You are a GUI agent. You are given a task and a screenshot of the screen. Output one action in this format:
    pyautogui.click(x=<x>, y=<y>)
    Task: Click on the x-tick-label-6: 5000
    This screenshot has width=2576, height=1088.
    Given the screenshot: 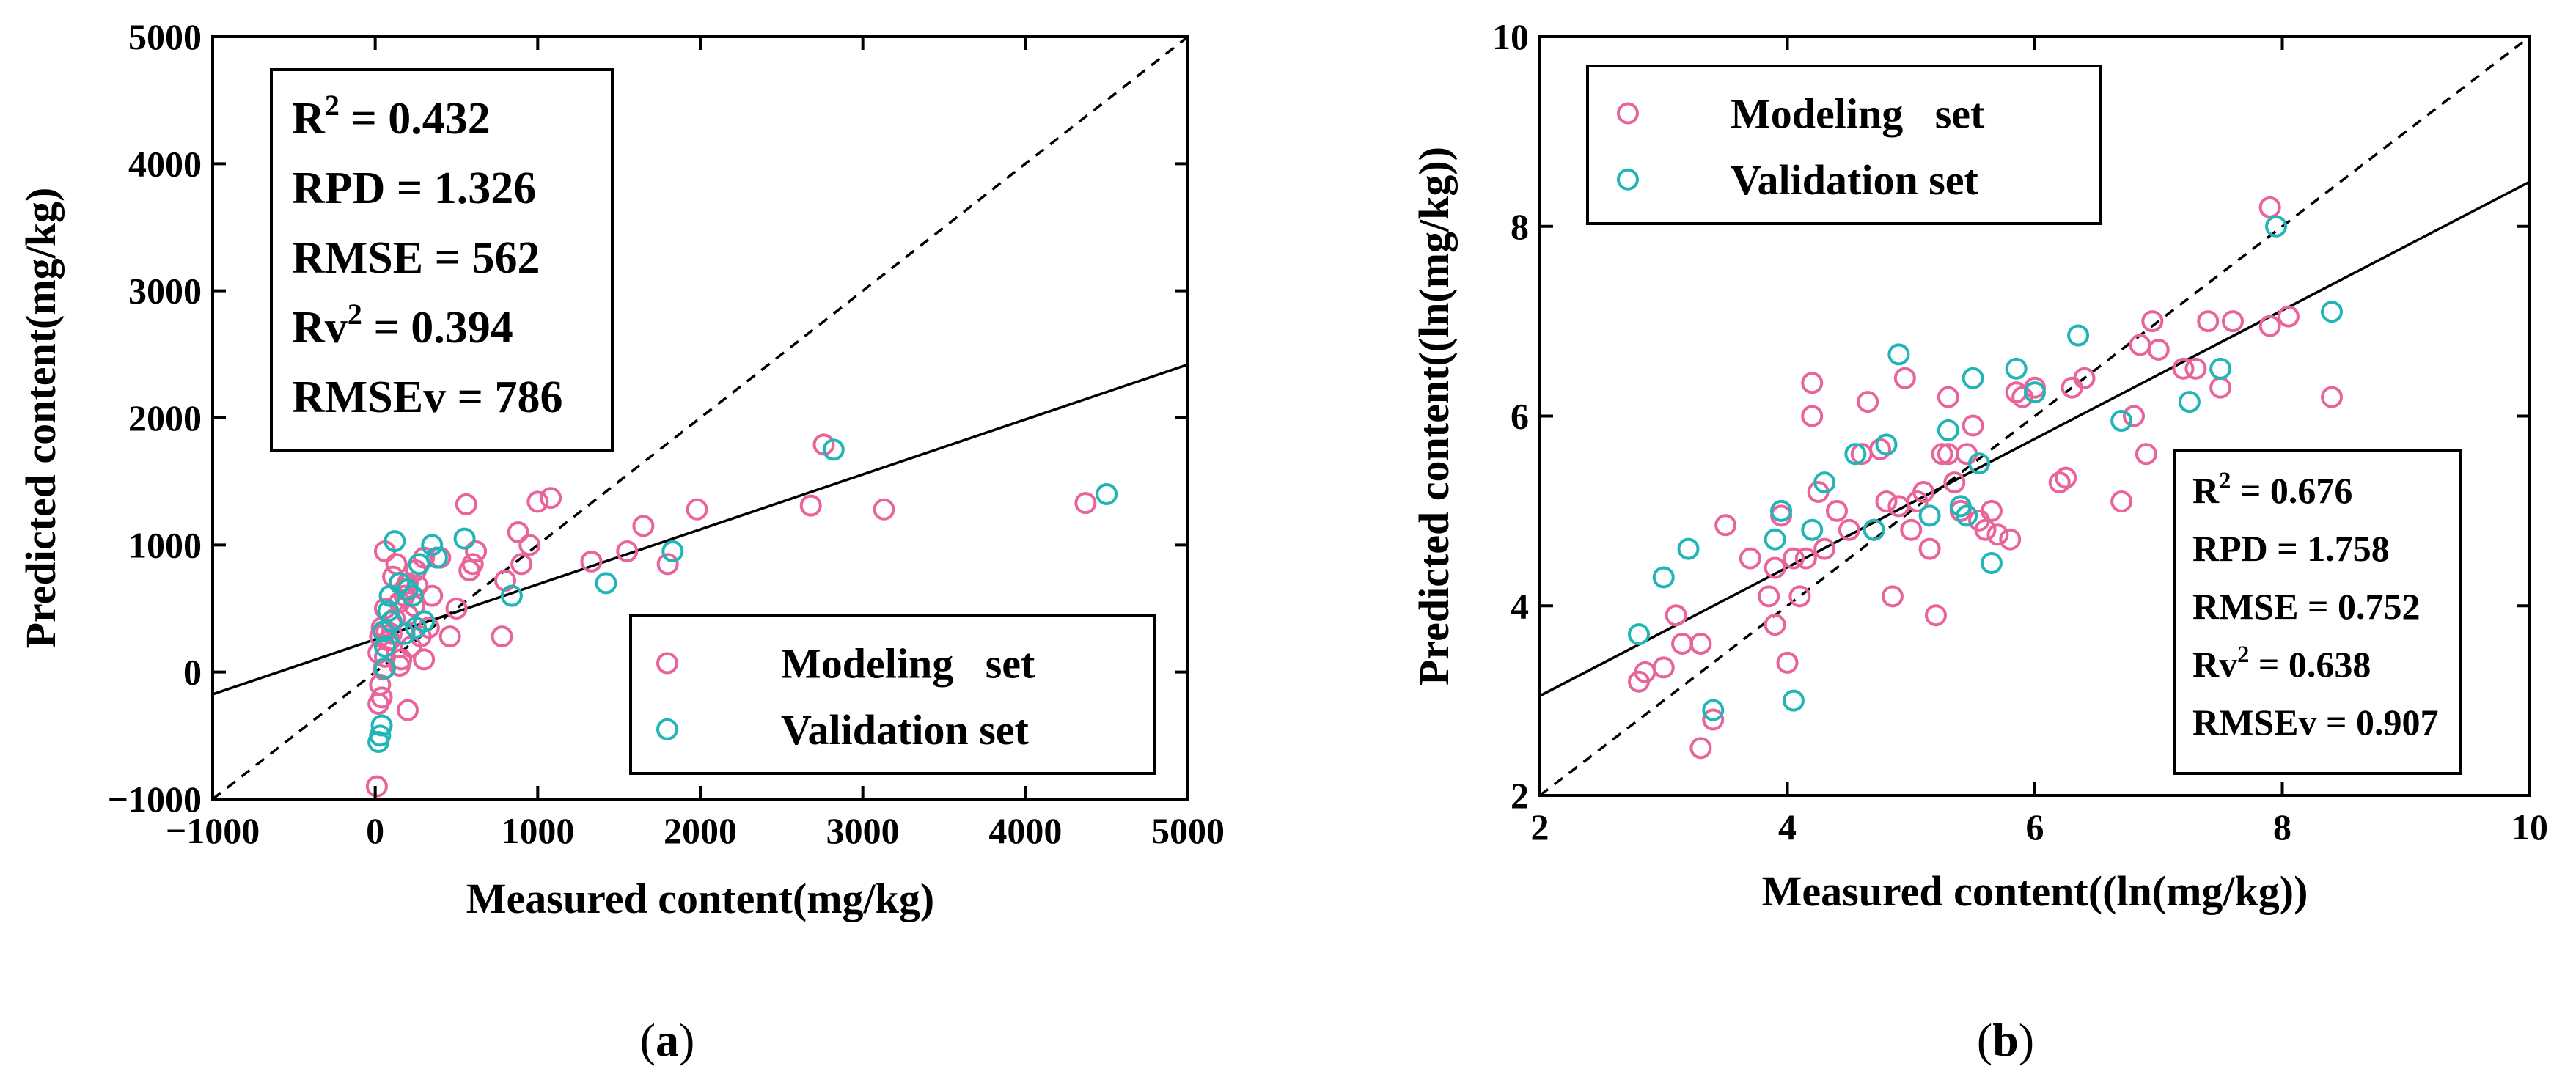 What is the action you would take?
    pyautogui.click(x=1188, y=830)
    